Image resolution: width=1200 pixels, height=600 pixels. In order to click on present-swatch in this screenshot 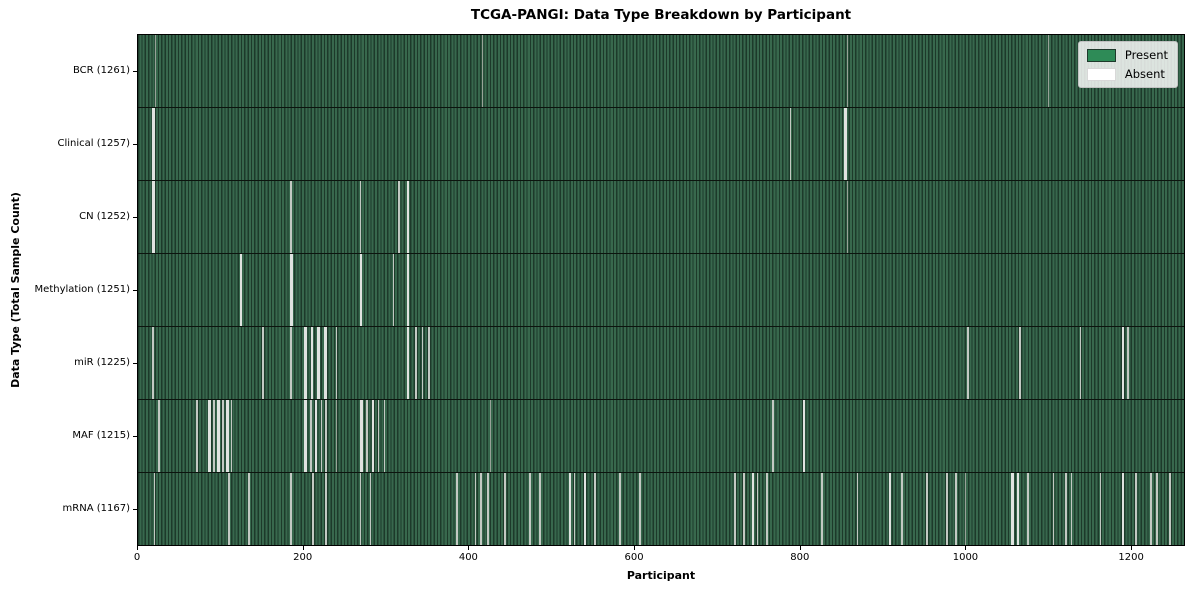, I will do `click(1101, 55)`.